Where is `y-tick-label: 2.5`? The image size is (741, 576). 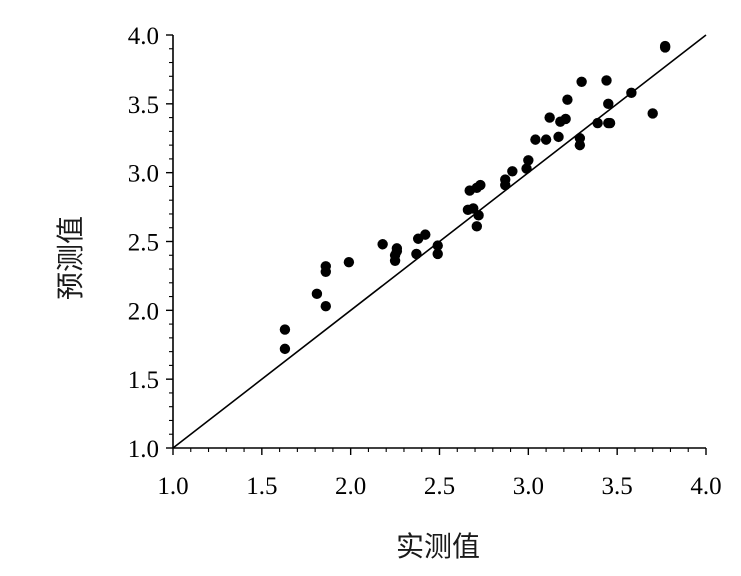 y-tick-label: 2.5 is located at coordinates (143, 243).